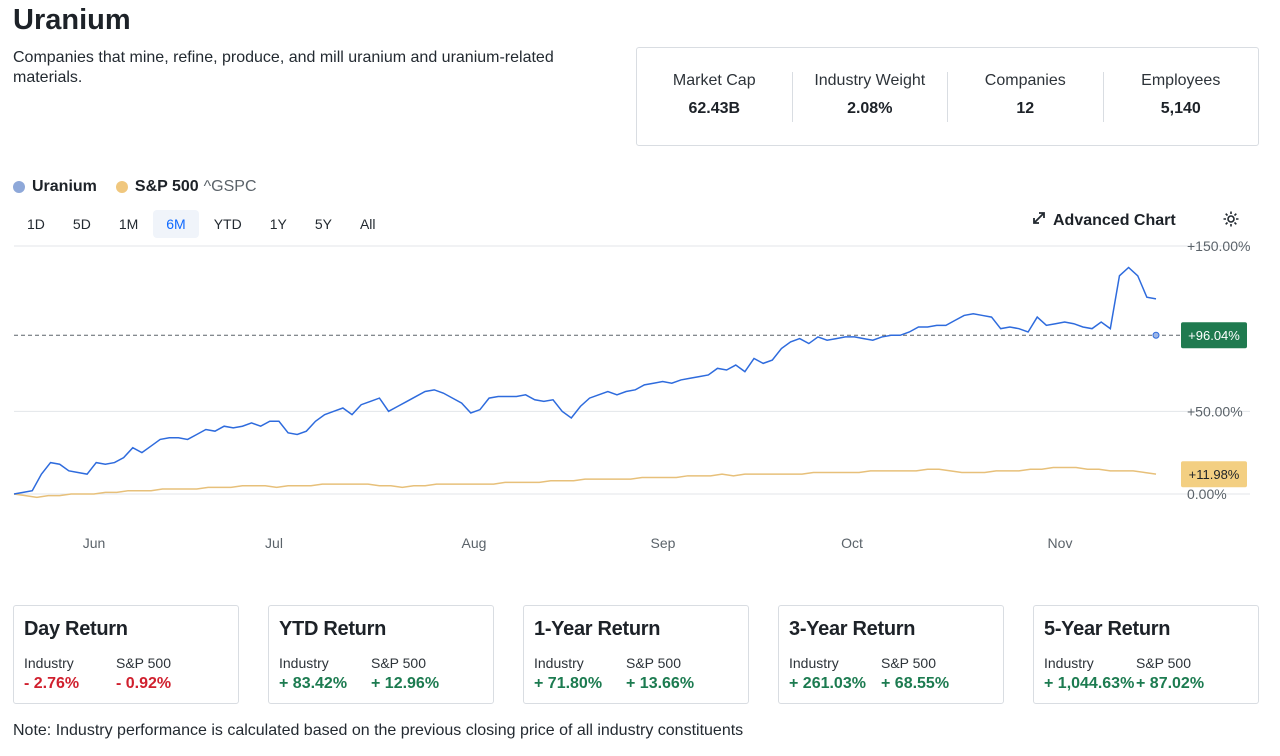 The height and width of the screenshot is (756, 1280). Describe the element at coordinates (1060, 543) in the screenshot. I see `x-tick-label: Nov` at that location.